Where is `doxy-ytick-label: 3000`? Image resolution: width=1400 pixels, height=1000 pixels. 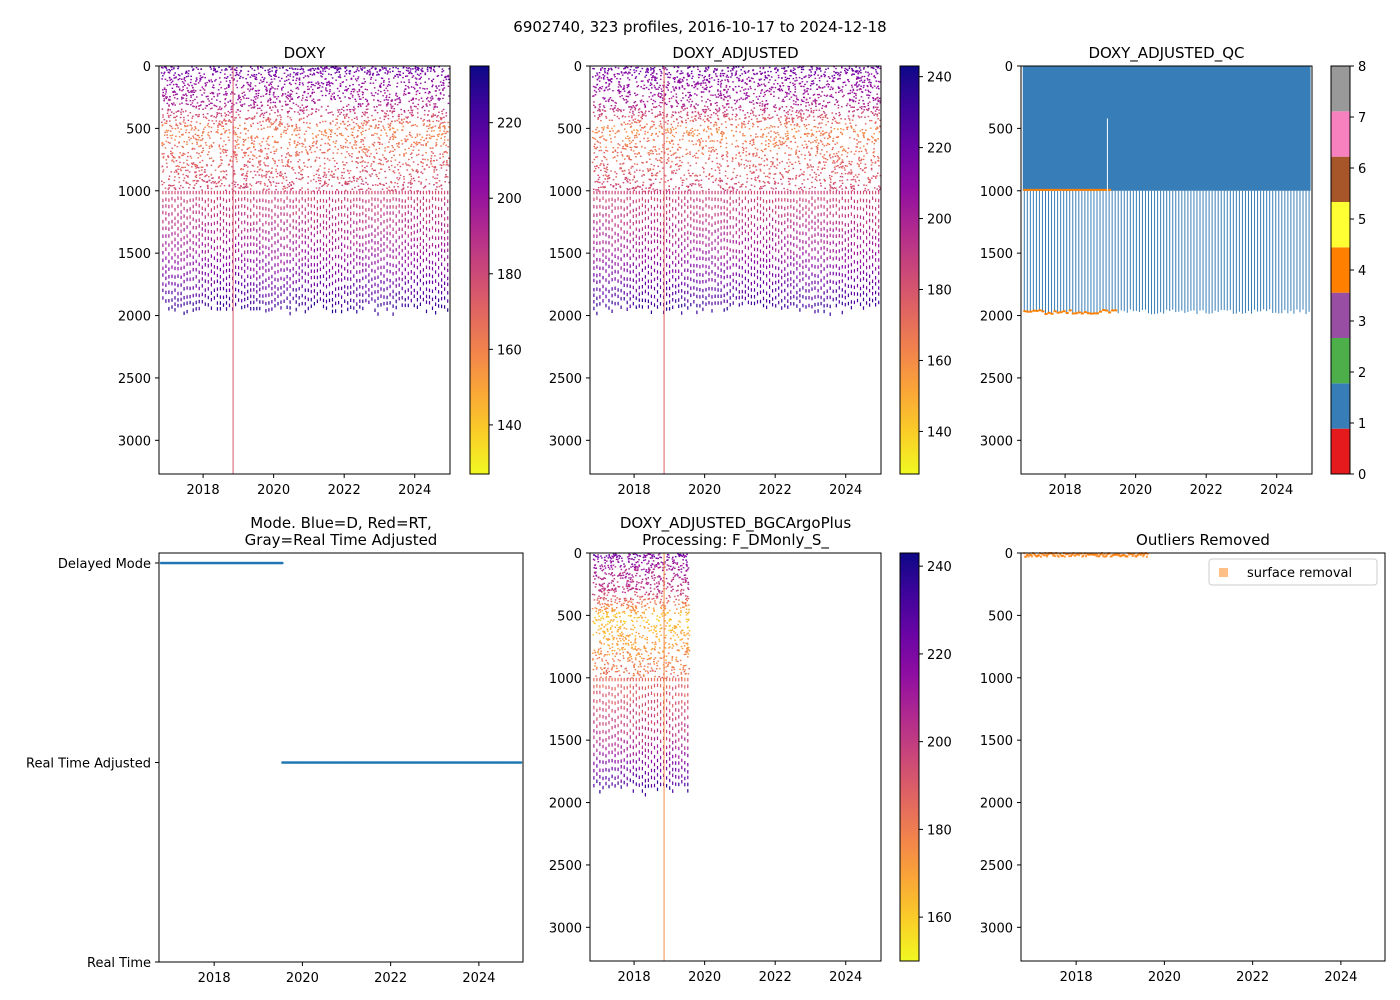 doxy-ytick-label: 3000 is located at coordinates (134, 441).